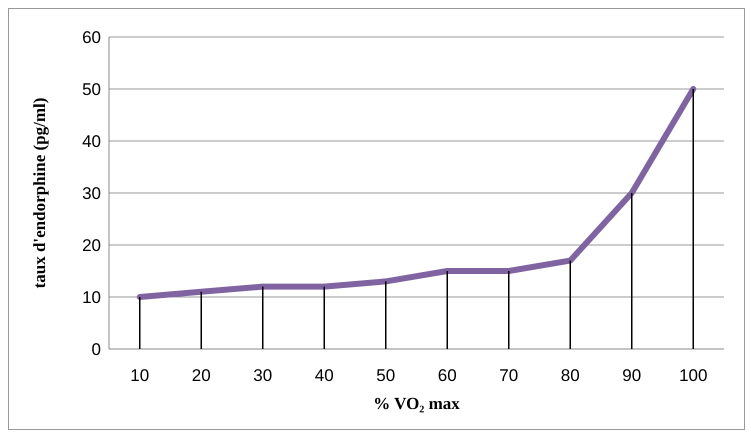  I want to click on y-tick-label: 40, so click(91, 142).